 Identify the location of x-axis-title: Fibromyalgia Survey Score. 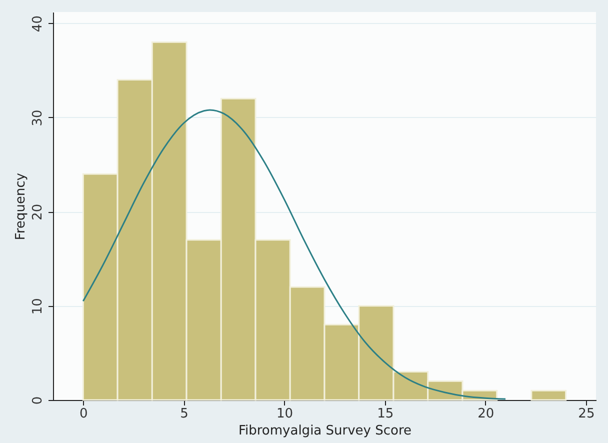
(325, 431).